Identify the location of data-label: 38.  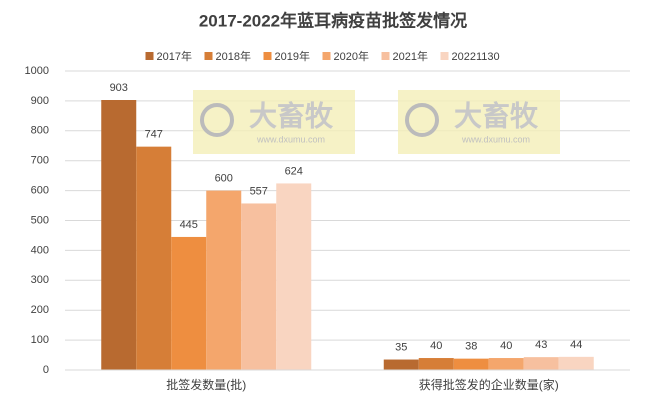
(471, 347).